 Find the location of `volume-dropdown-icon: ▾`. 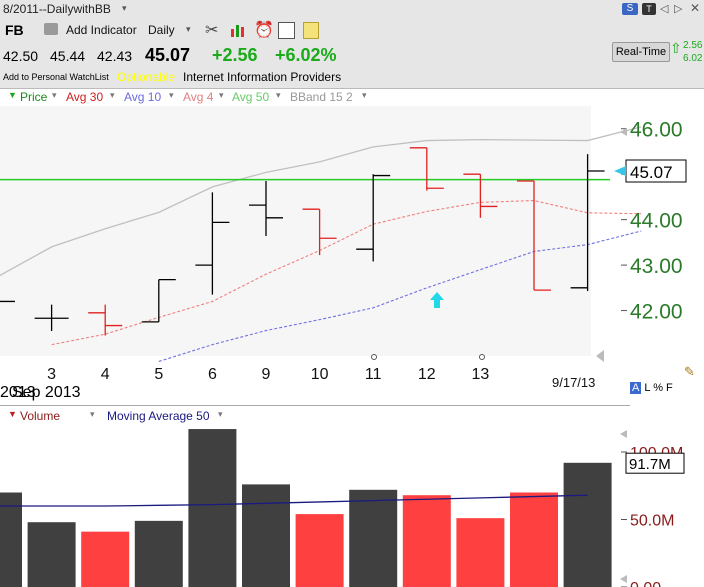

volume-dropdown-icon: ▾ is located at coordinates (92, 414).